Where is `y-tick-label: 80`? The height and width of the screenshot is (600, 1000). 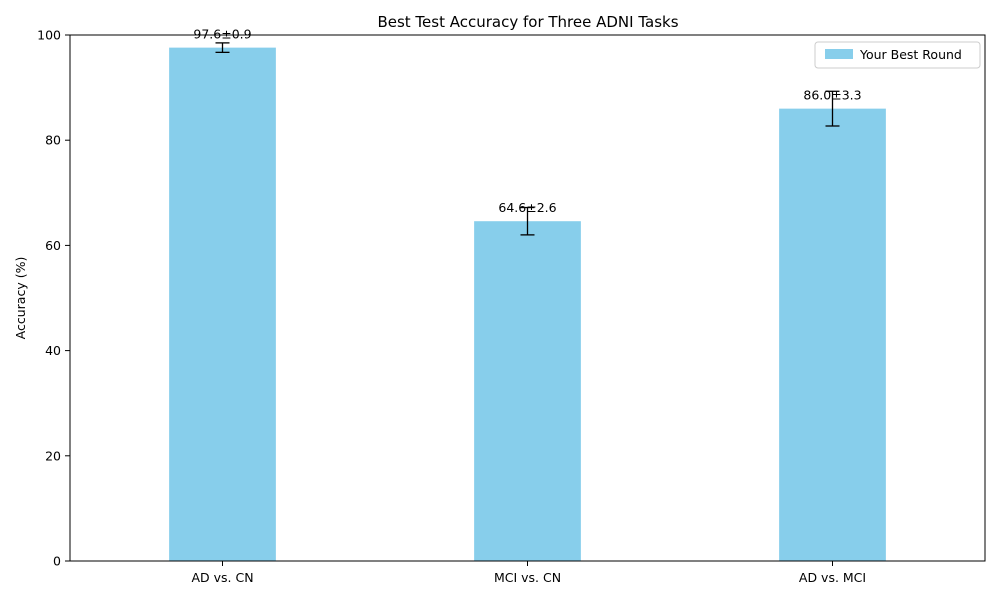
y-tick-label: 80 is located at coordinates (53, 140).